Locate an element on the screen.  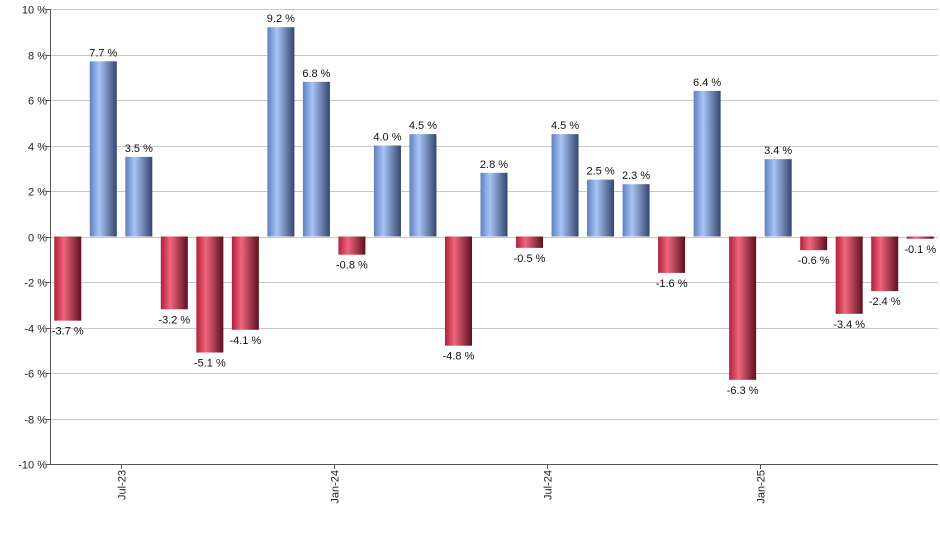
y-tick-label: -2 % is located at coordinates (35, 284).